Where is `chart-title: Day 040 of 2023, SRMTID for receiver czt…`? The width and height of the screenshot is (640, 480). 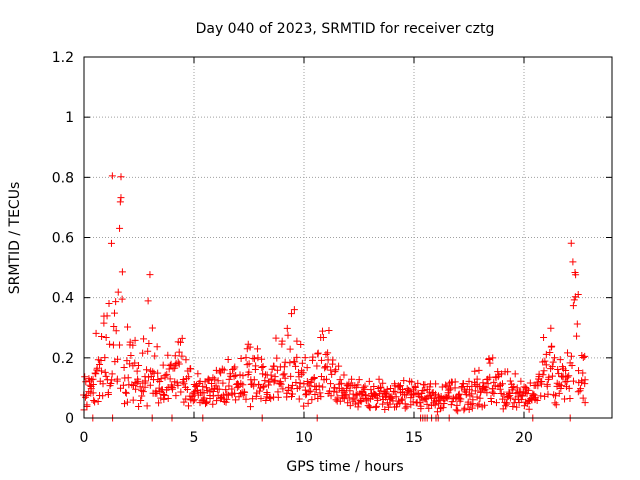
chart-title: Day 040 of 2023, SRMTID for receiver czt… is located at coordinates (345, 29).